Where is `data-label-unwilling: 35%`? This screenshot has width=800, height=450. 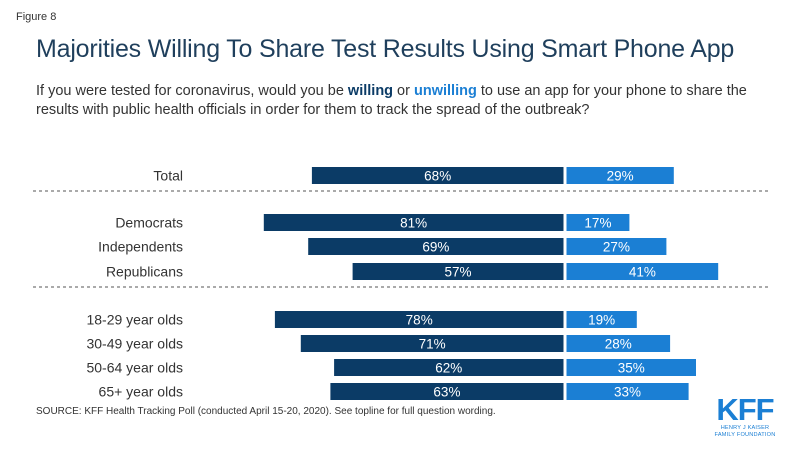
data-label-unwilling: 35% is located at coordinates (631, 368).